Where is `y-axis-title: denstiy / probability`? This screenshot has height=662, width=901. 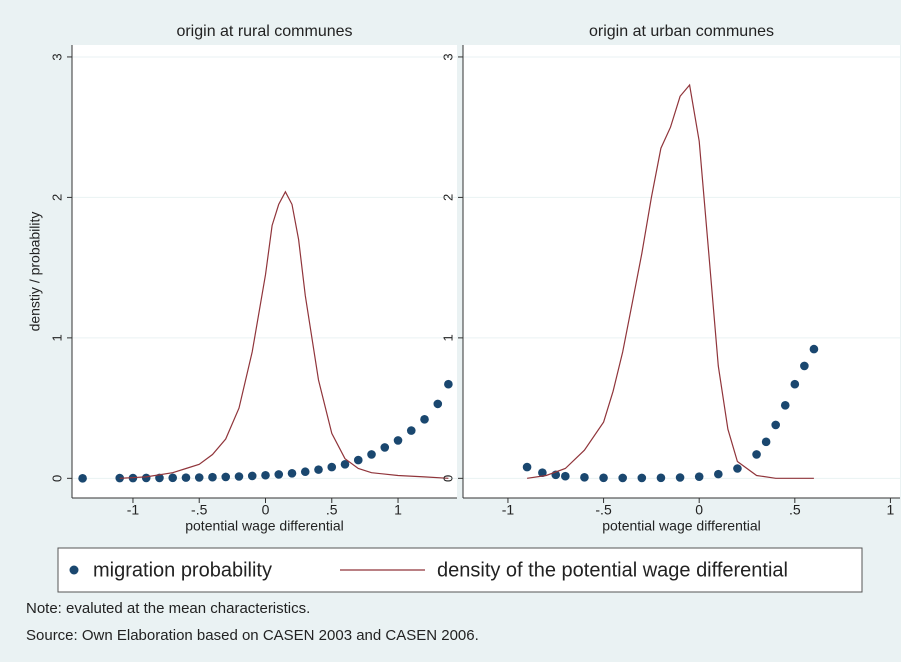 y-axis-title: denstiy / probability is located at coordinates (35, 272).